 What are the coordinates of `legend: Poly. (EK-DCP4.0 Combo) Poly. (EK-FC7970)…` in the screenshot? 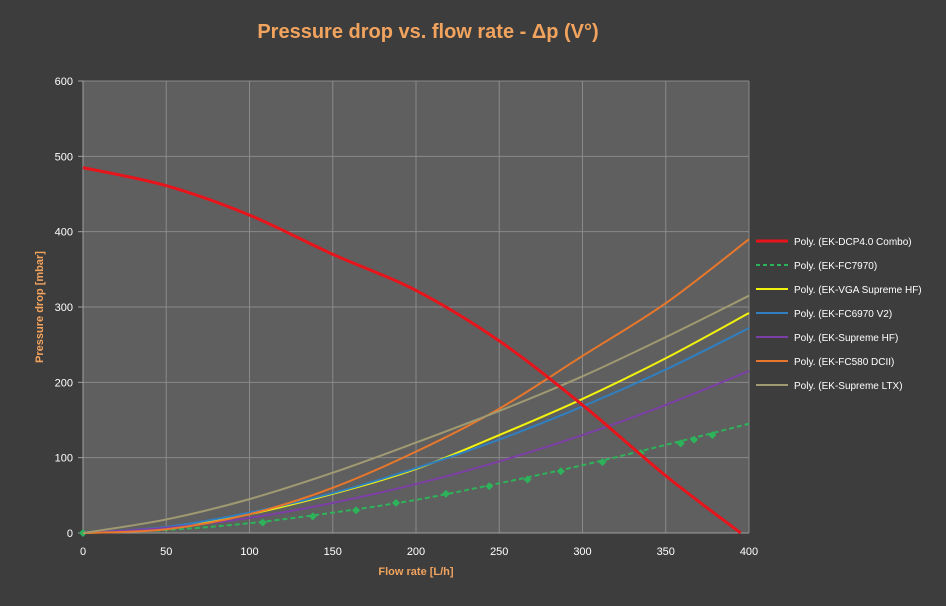 It's located at (839, 314).